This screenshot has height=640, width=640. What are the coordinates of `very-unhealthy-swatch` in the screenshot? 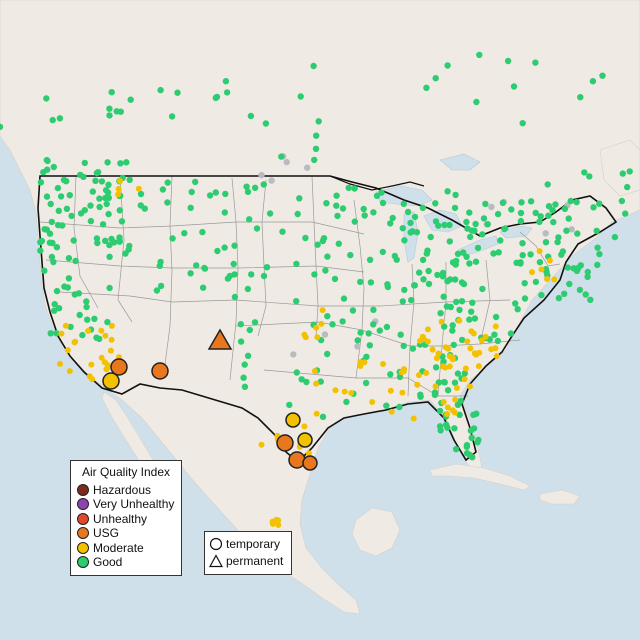 It's located at (83, 504).